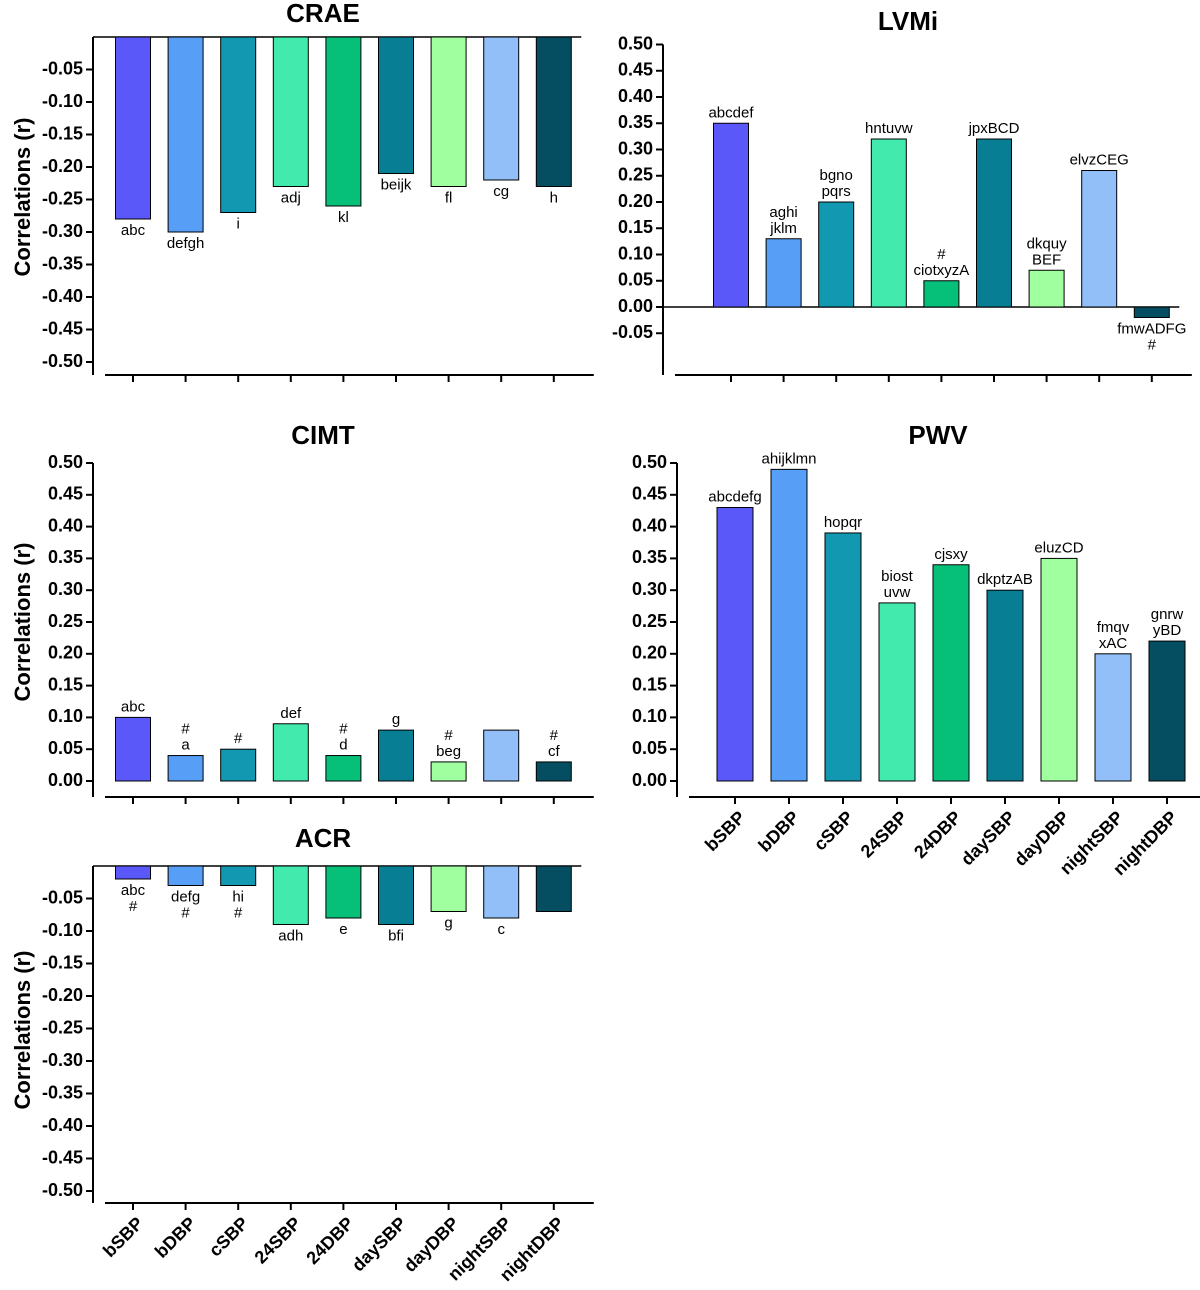 This screenshot has width=1200, height=1290. I want to click on y-tick-label: 0.10, so click(65, 716).